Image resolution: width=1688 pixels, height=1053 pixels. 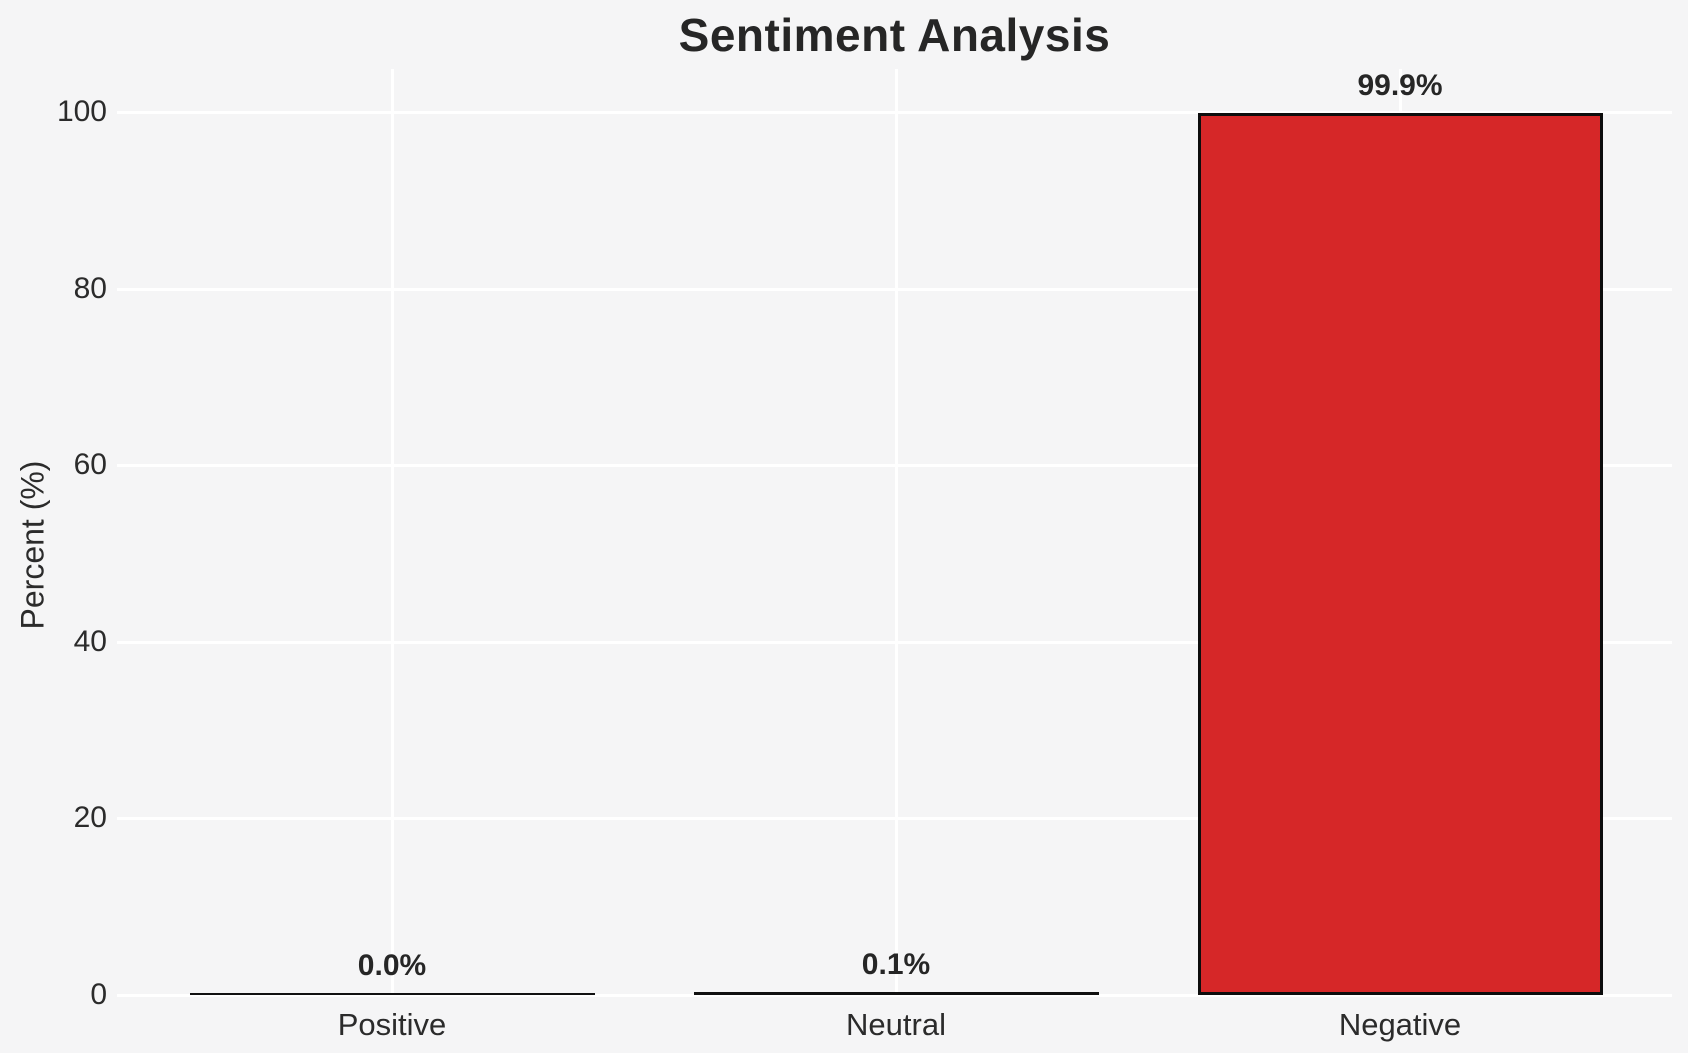 I want to click on x-tick-label-neutral: Neutral, so click(x=896, y=1024).